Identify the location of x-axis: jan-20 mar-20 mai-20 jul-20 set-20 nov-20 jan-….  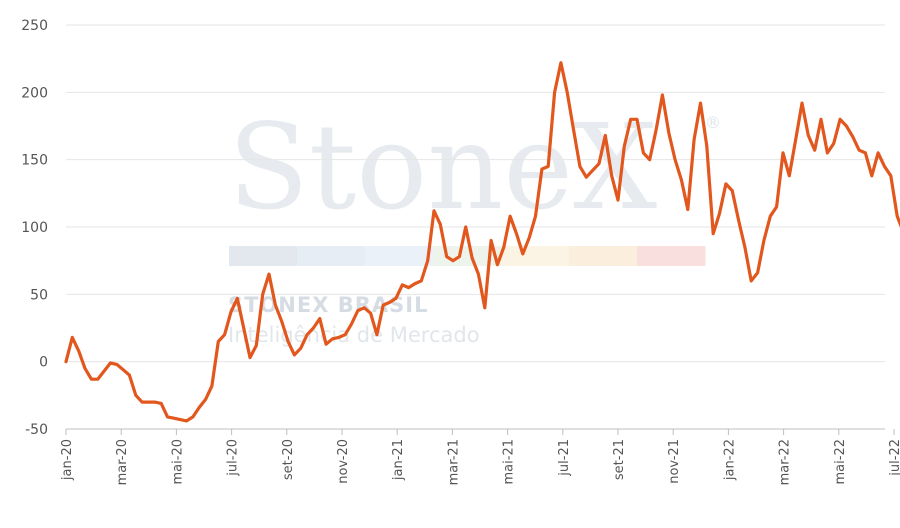
(480, 457).